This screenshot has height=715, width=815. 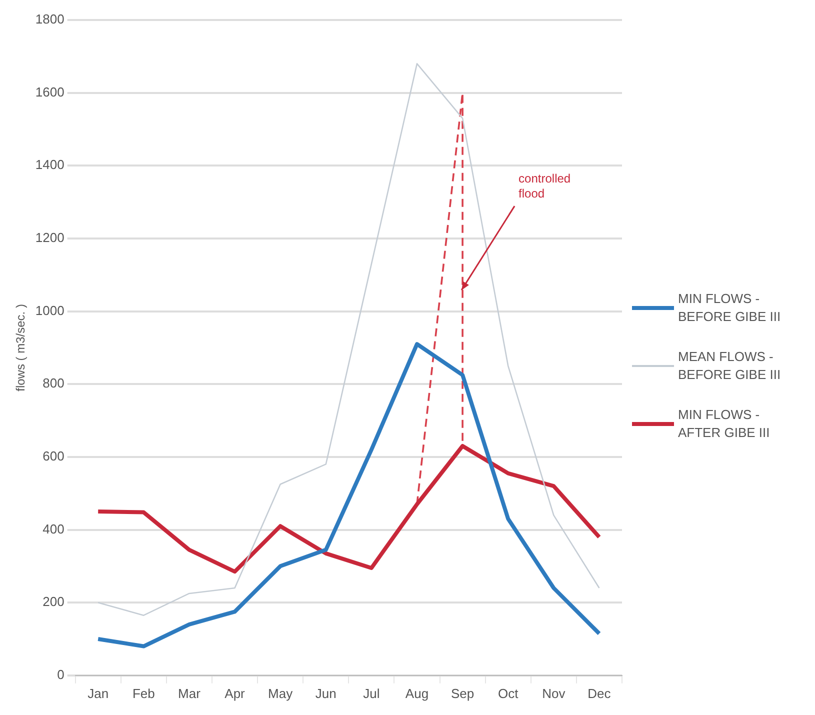 What do you see at coordinates (371, 693) in the screenshot?
I see `x-tick-label: Jul` at bounding box center [371, 693].